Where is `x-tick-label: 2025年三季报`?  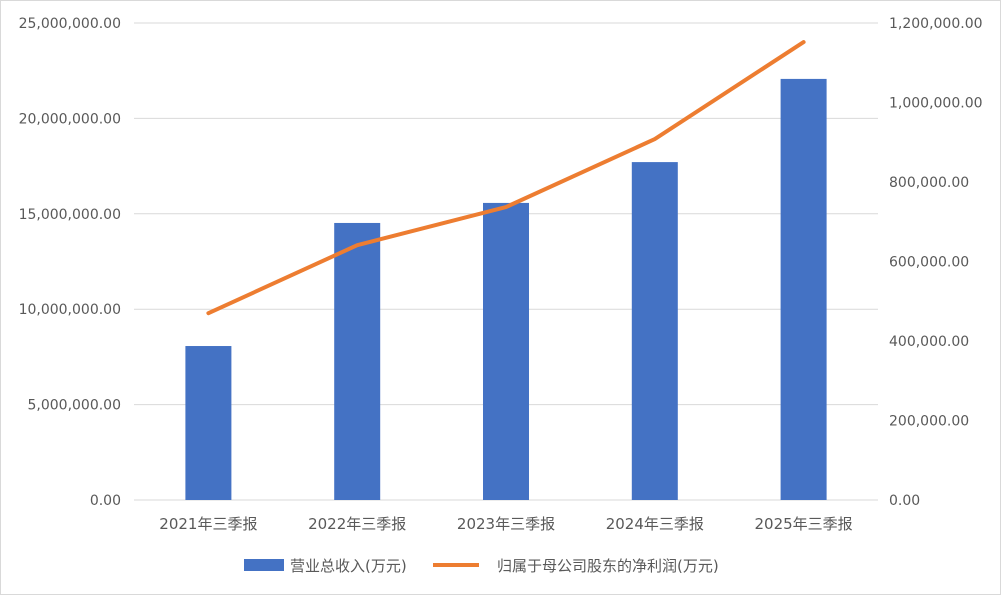
x-tick-label: 2025年三季报 is located at coordinates (804, 524).